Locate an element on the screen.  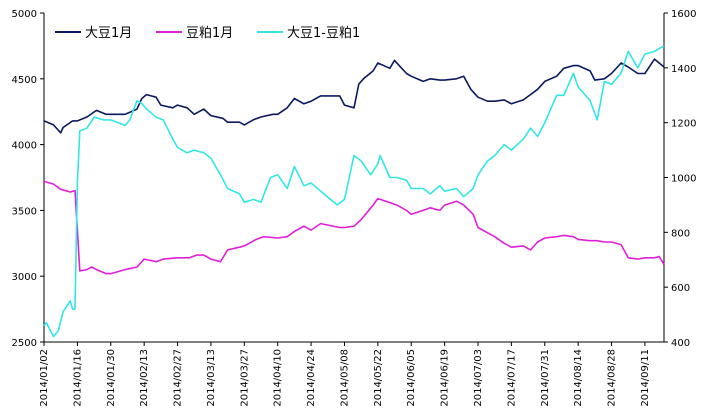
legend-label: 大豆1-豆粕1 is located at coordinates (323, 33).